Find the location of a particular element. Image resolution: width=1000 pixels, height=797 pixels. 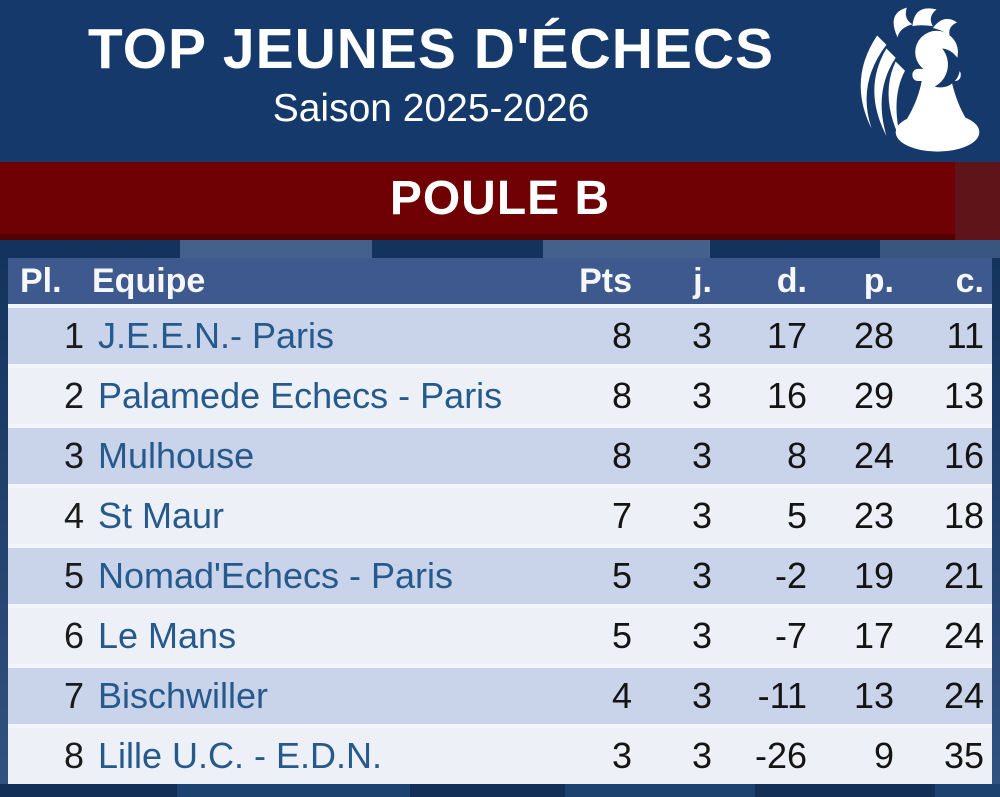

team-cell: Mulhouse is located at coordinates (328, 455).